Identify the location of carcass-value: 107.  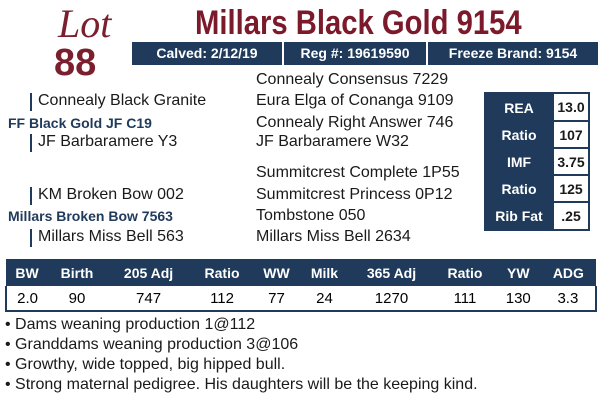
(571, 134).